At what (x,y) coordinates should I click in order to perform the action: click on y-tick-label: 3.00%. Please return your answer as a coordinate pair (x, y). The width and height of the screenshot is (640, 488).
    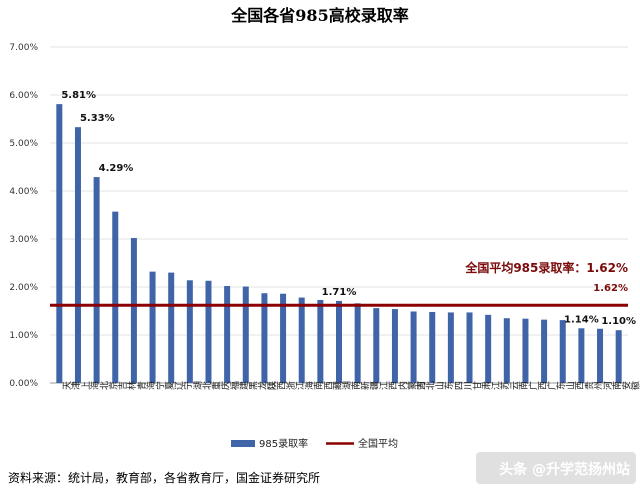
    Looking at the image, I should click on (23, 240).